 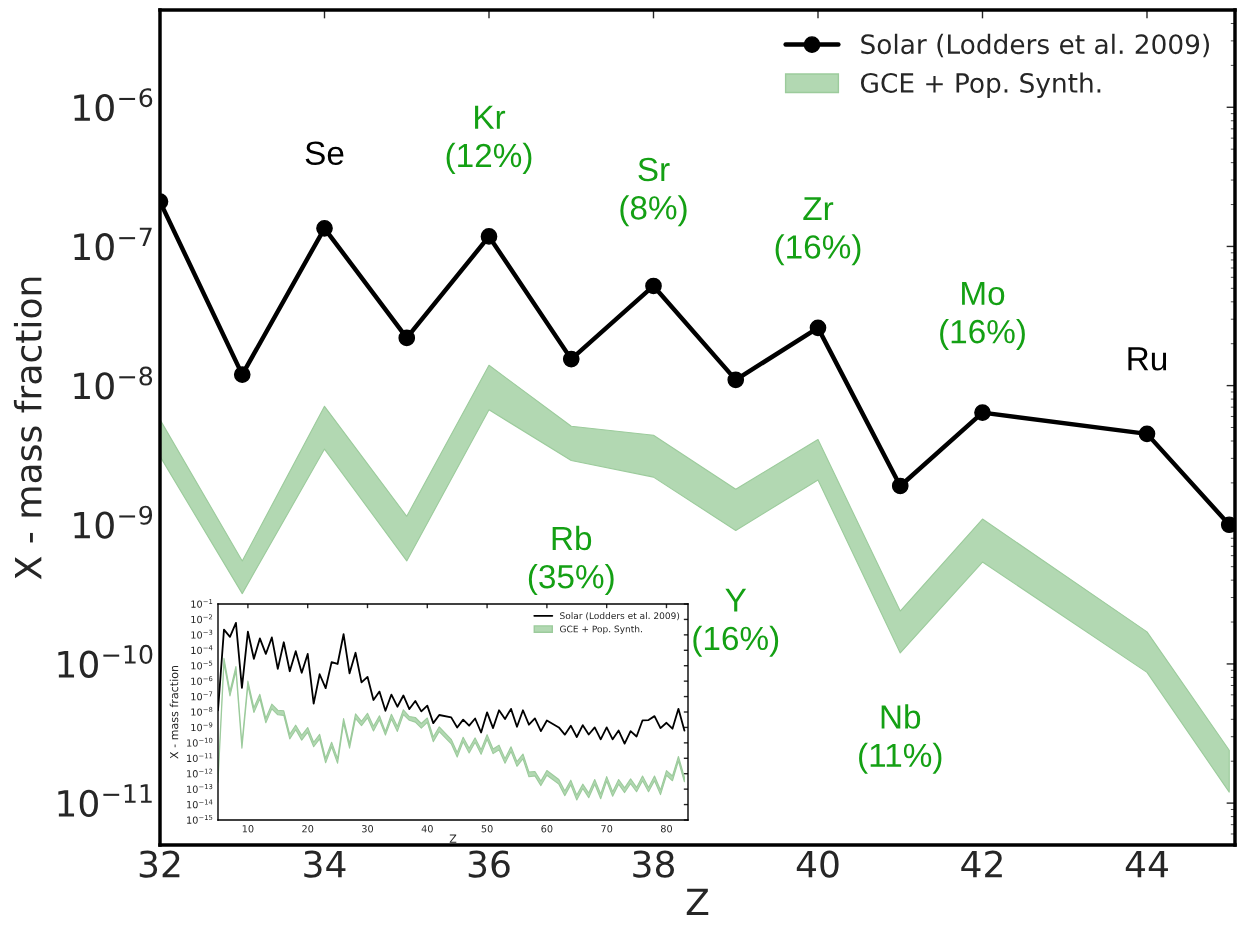 I want to click on x-tick-label: 42, so click(x=981, y=864).